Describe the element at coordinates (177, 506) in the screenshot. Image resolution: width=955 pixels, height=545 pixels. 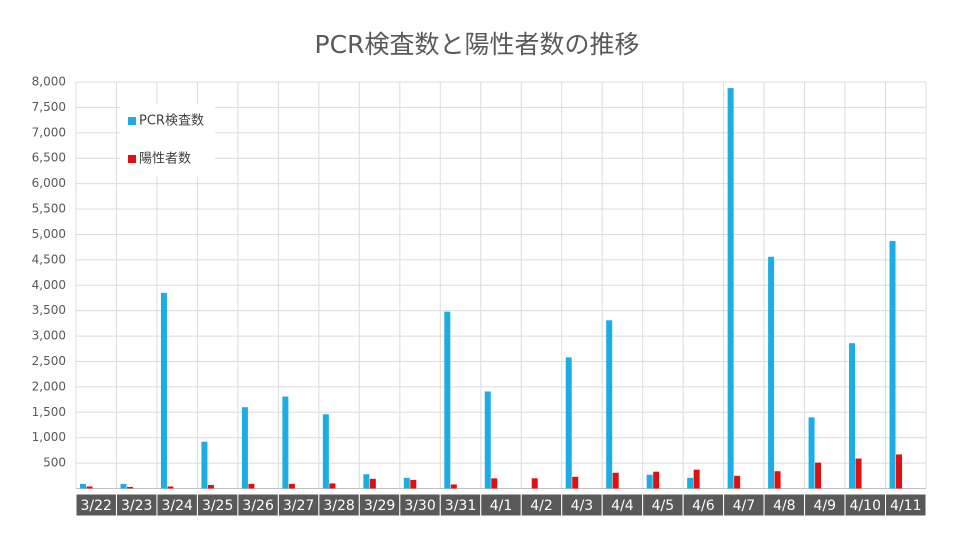
I see `x-tick-label: 3/24` at that location.